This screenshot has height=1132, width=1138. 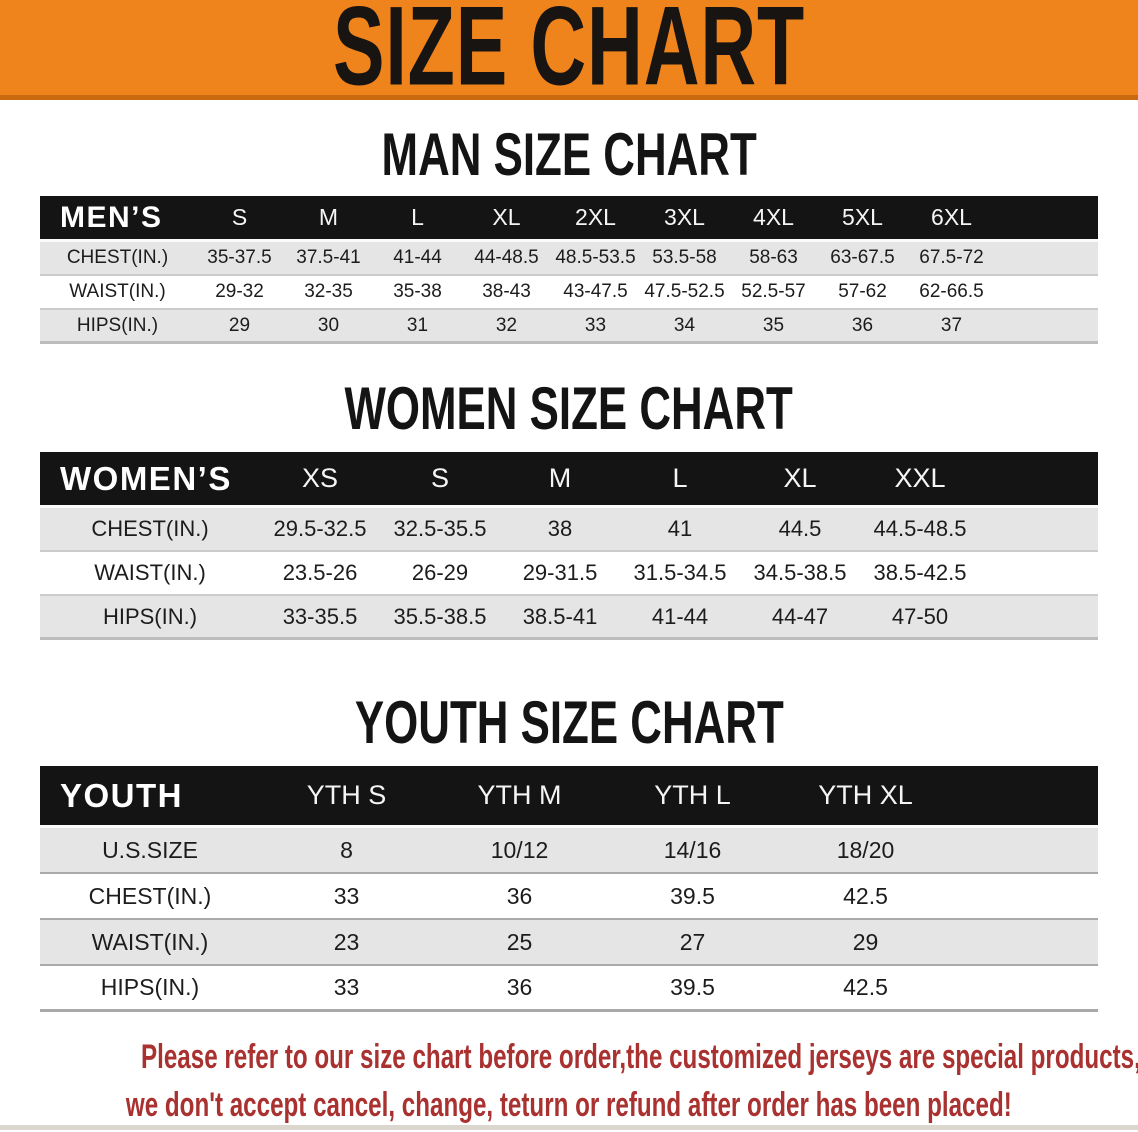 I want to click on column-header: 2XL, so click(x=595, y=217).